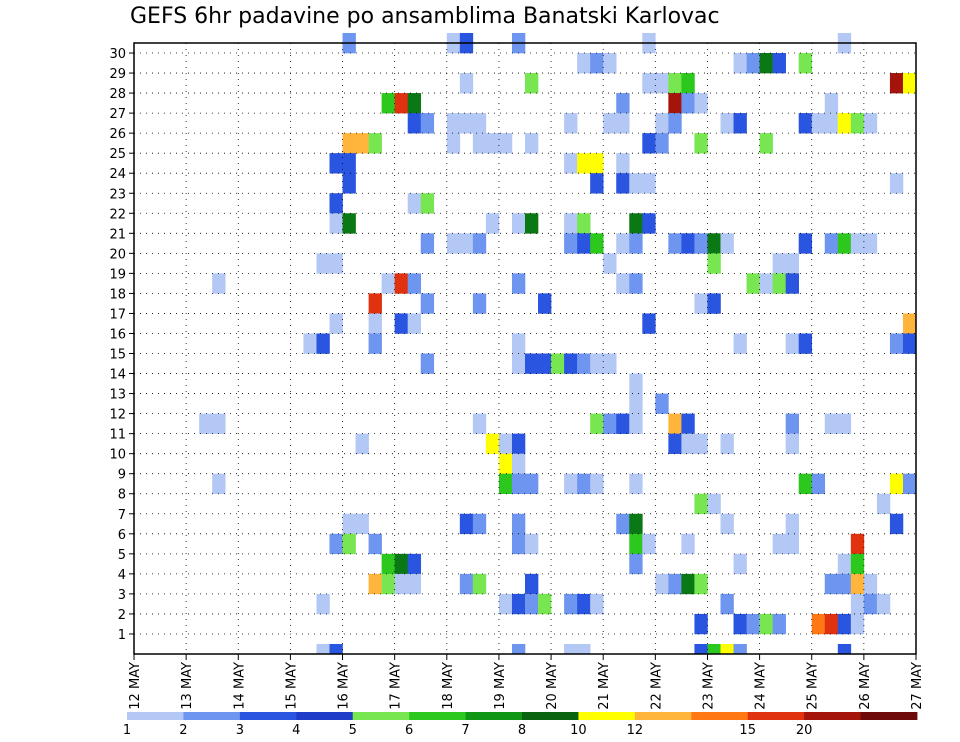 The height and width of the screenshot is (742, 960). What do you see at coordinates (604, 686) in the screenshot?
I see `x-tick-label: 21 MAY` at bounding box center [604, 686].